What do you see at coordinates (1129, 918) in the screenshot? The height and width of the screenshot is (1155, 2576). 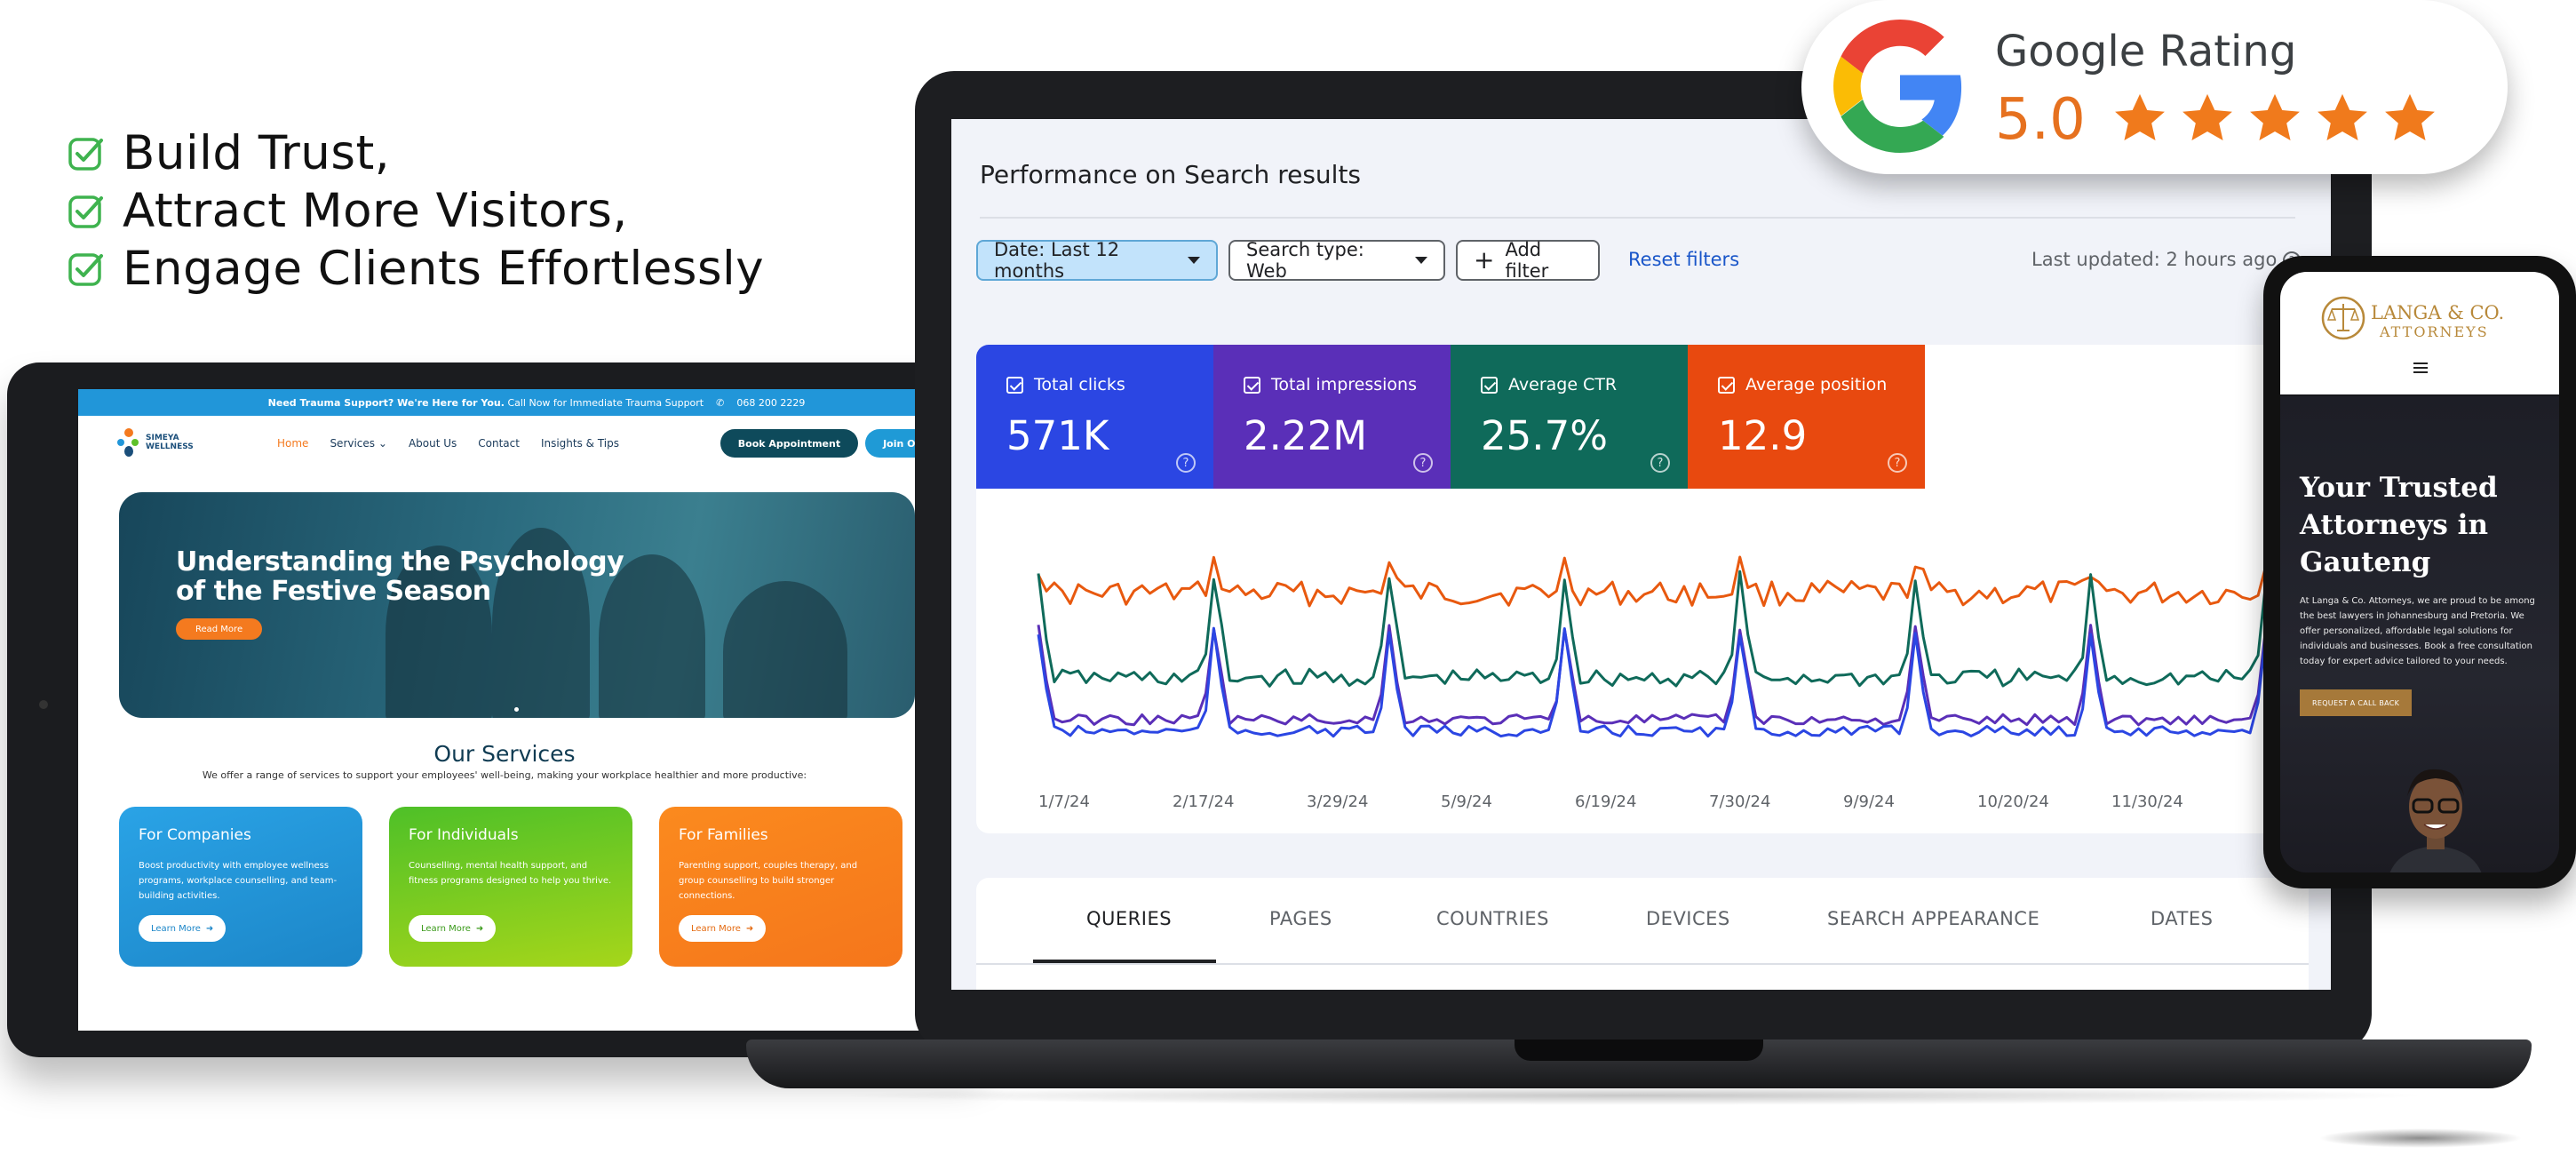 I see `tab-queries: QUERIES` at bounding box center [1129, 918].